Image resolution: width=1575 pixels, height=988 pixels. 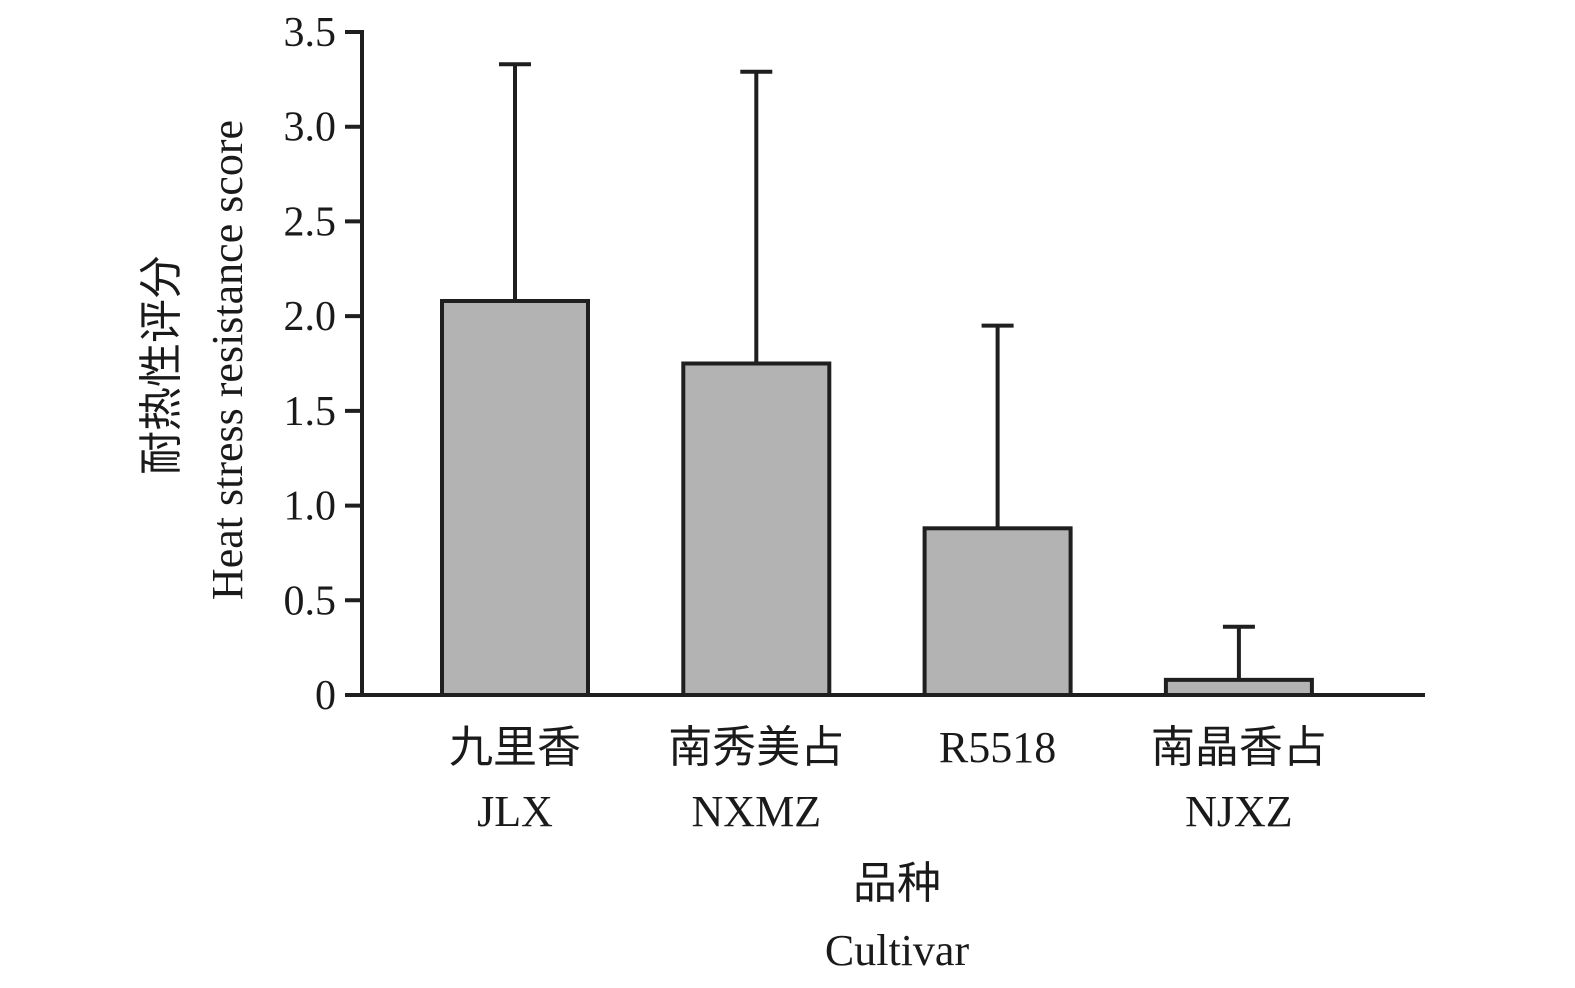 What do you see at coordinates (325, 696) in the screenshot?
I see `y-tick-label: 0` at bounding box center [325, 696].